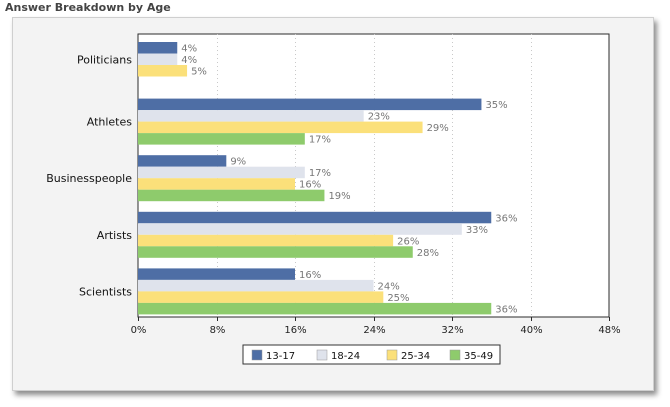  I want to click on value-label: 33%, so click(477, 230).